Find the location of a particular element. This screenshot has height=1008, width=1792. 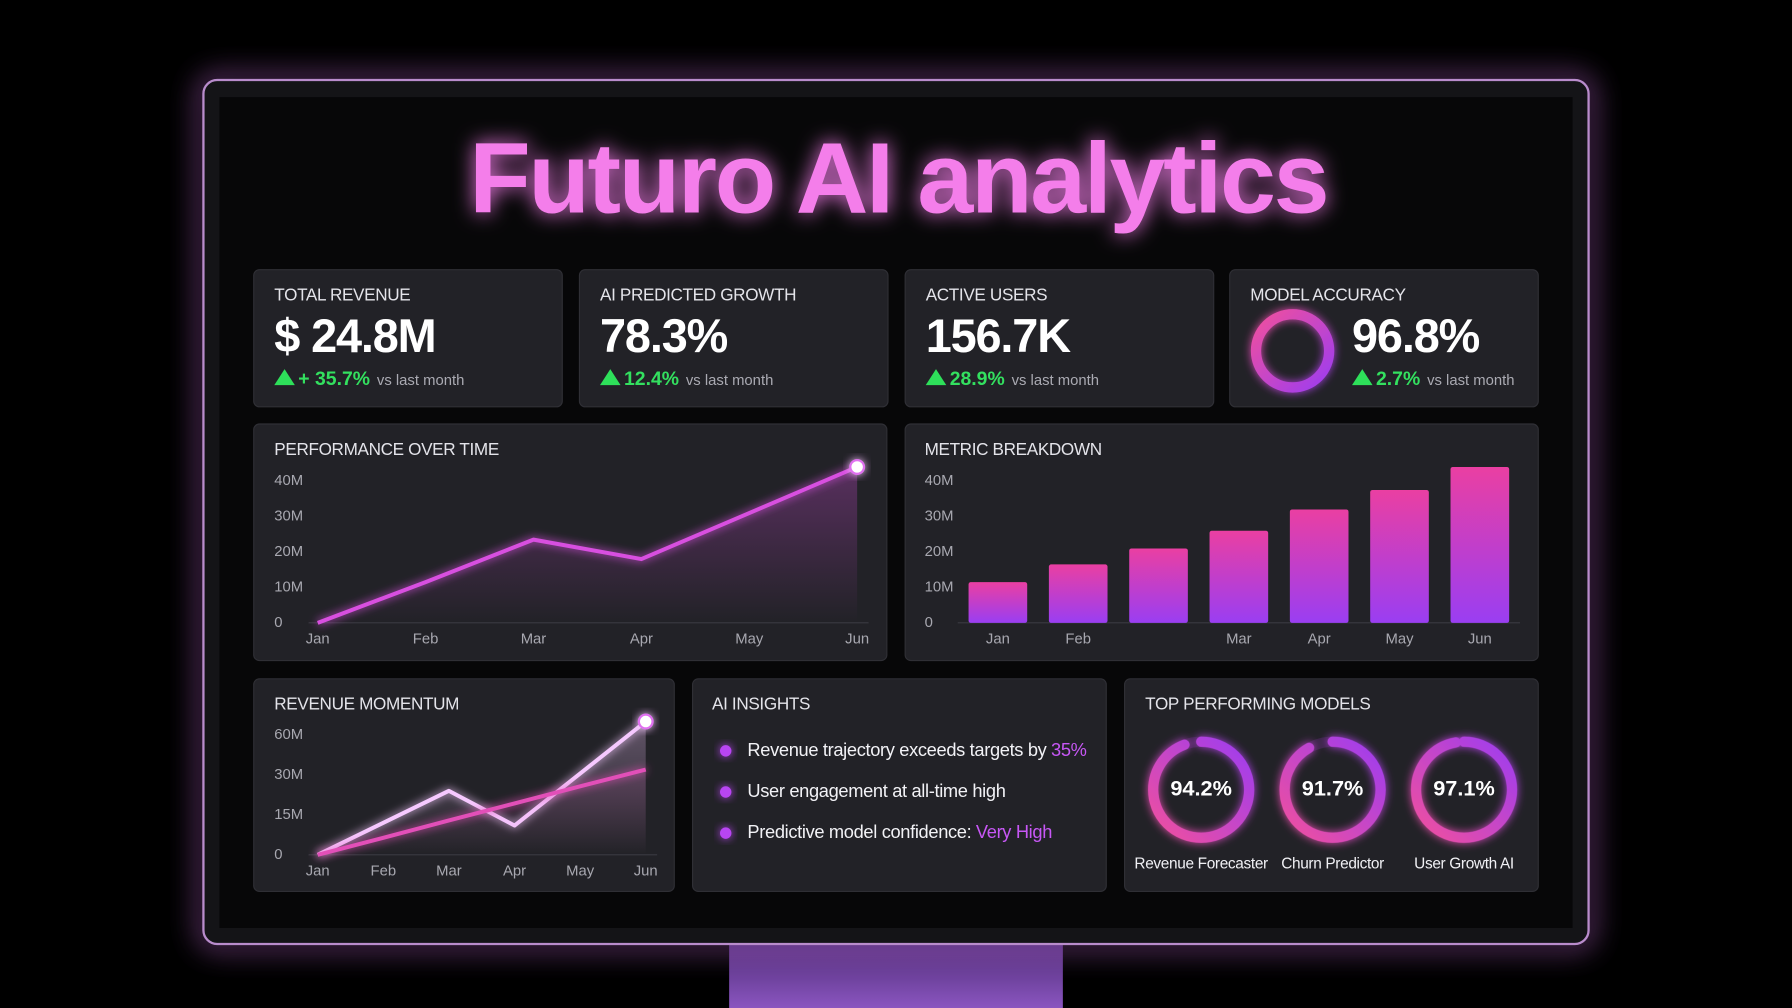

ring-value: 97.1% is located at coordinates (1464, 787).